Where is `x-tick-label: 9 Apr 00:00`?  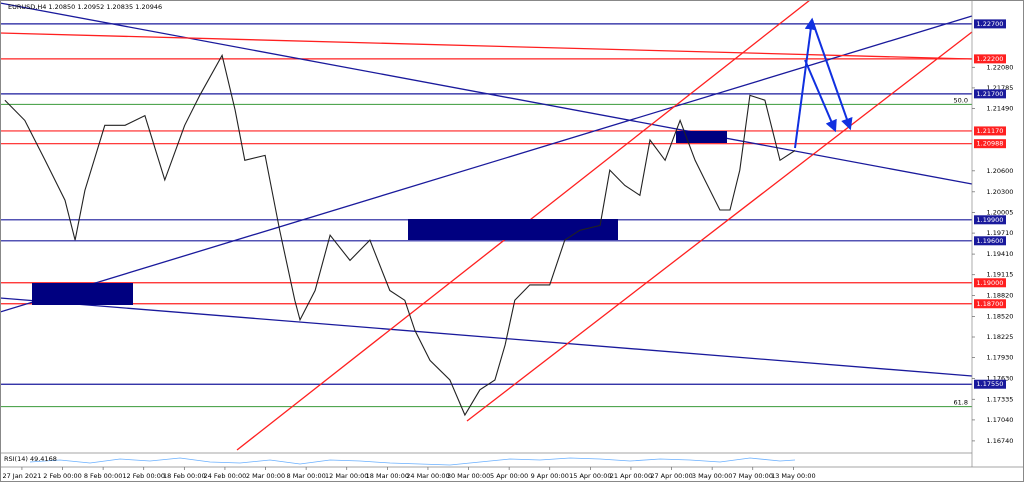 x-tick-label: 9 Apr 00:00 is located at coordinates (550, 476).